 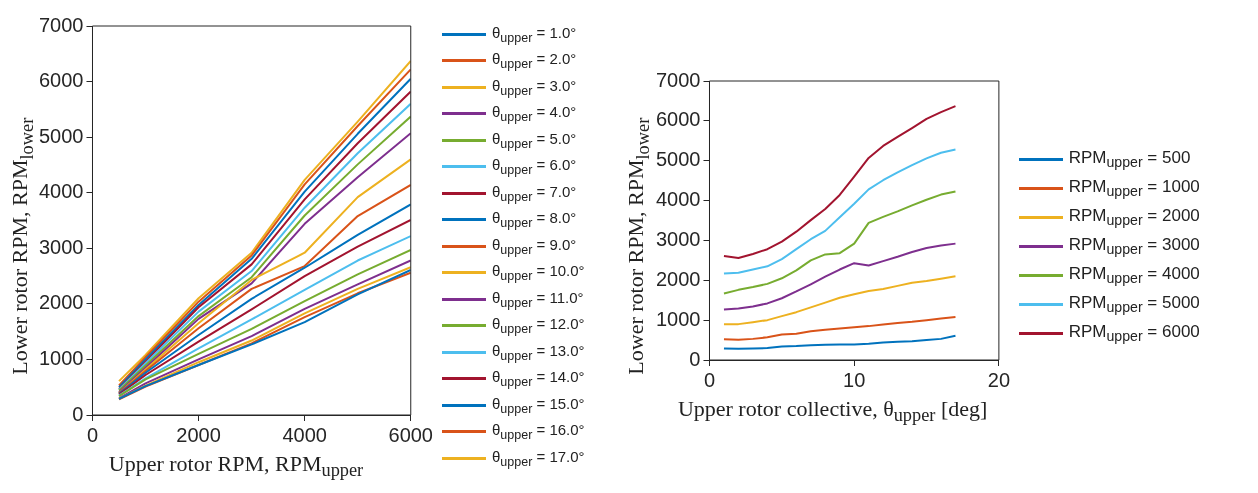 I want to click on legend-label: RPM$_{upper}$ = 2000, so click(x=1134, y=217).